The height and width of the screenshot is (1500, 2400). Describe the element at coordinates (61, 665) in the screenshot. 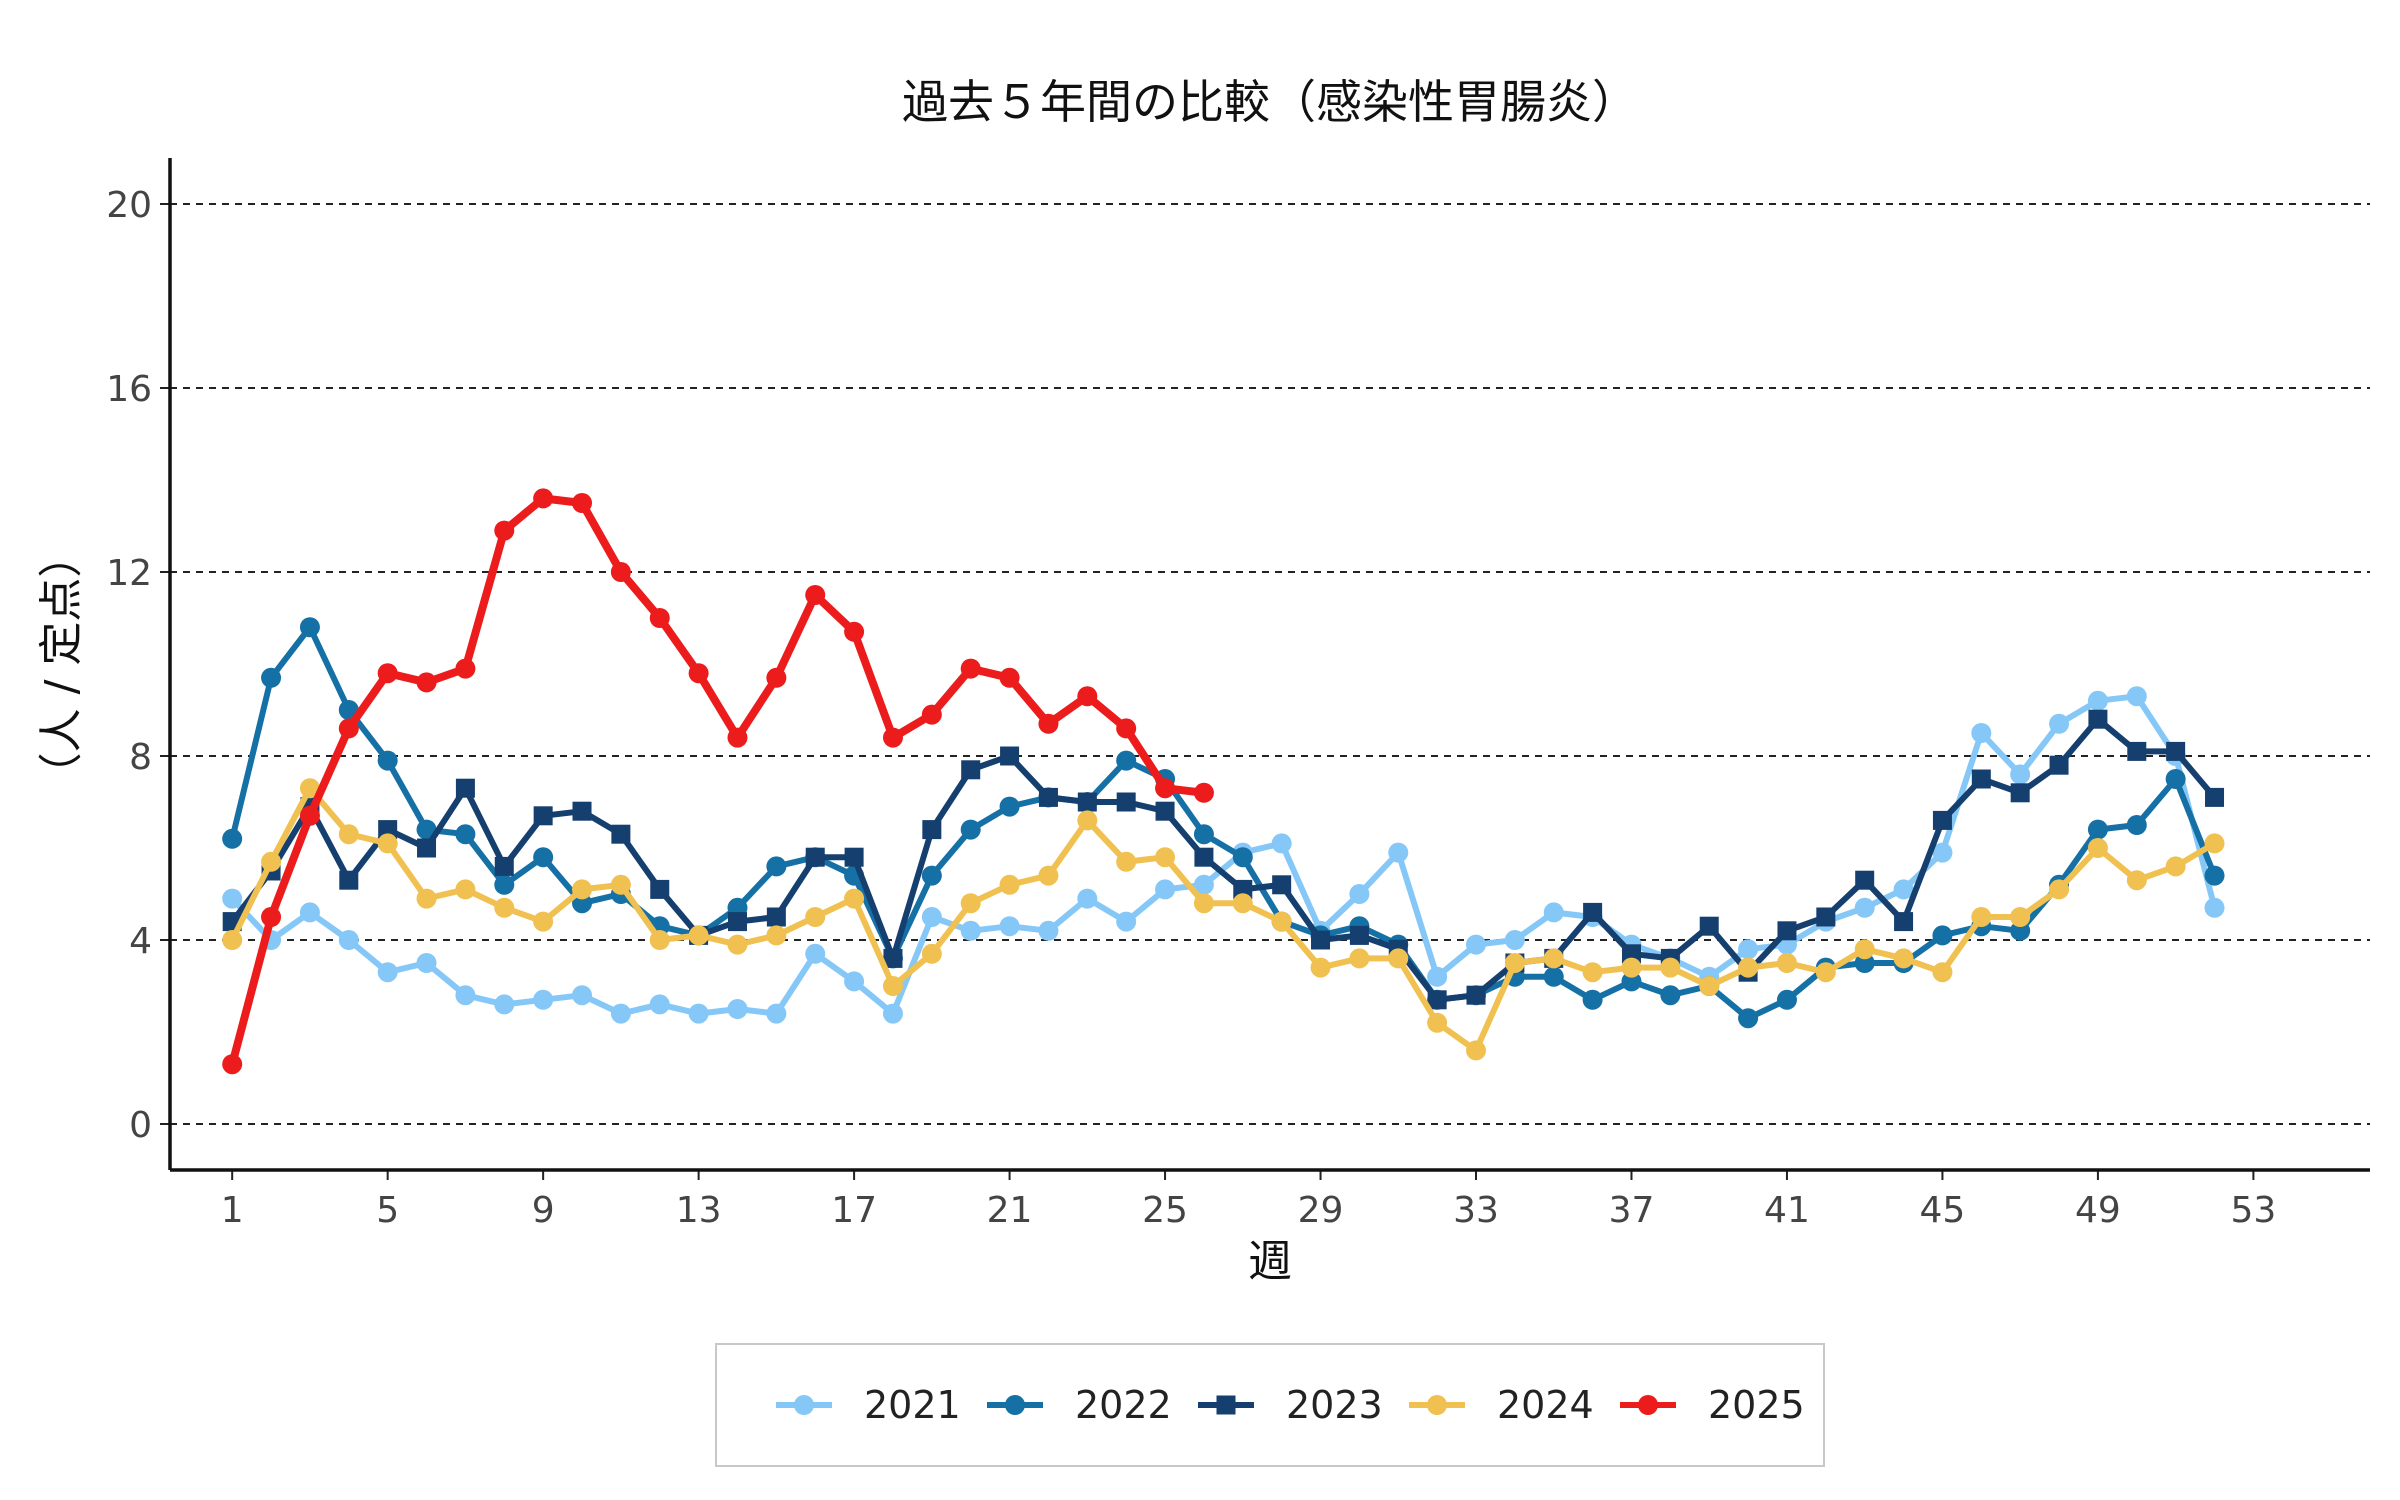

I see `y-axis-title: （人 / 定点）` at that location.